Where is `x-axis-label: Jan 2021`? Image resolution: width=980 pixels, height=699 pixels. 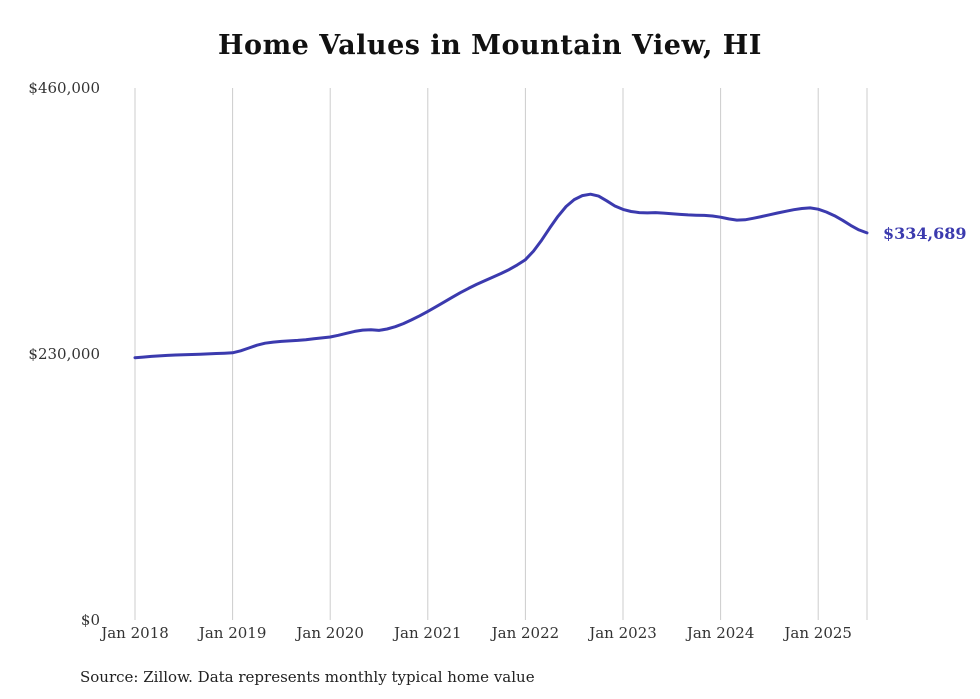 x-axis-label: Jan 2021 is located at coordinates (428, 633).